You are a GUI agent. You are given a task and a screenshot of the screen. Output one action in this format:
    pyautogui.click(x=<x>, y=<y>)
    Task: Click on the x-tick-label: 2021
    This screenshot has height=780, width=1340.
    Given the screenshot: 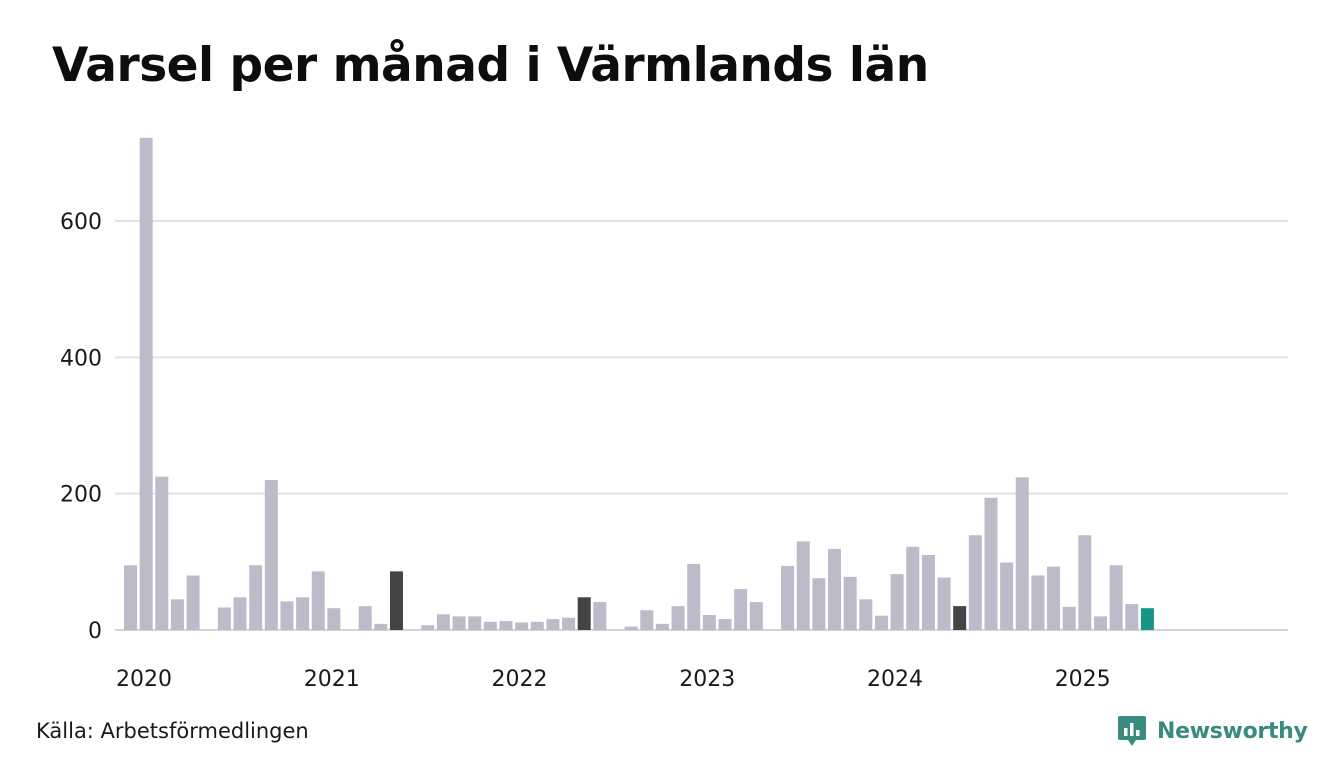 What is the action you would take?
    pyautogui.click(x=332, y=679)
    